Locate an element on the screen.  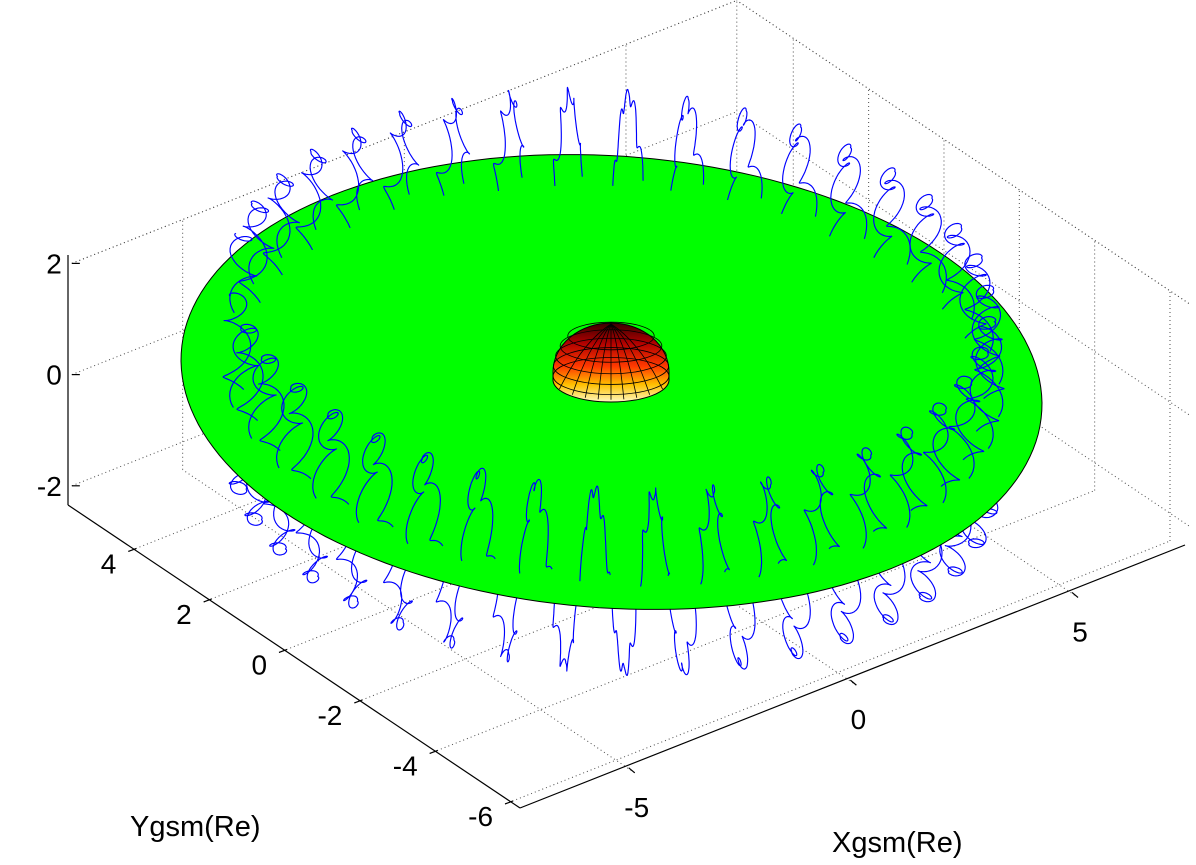
y-axis-line is located at coordinates (294, 656).